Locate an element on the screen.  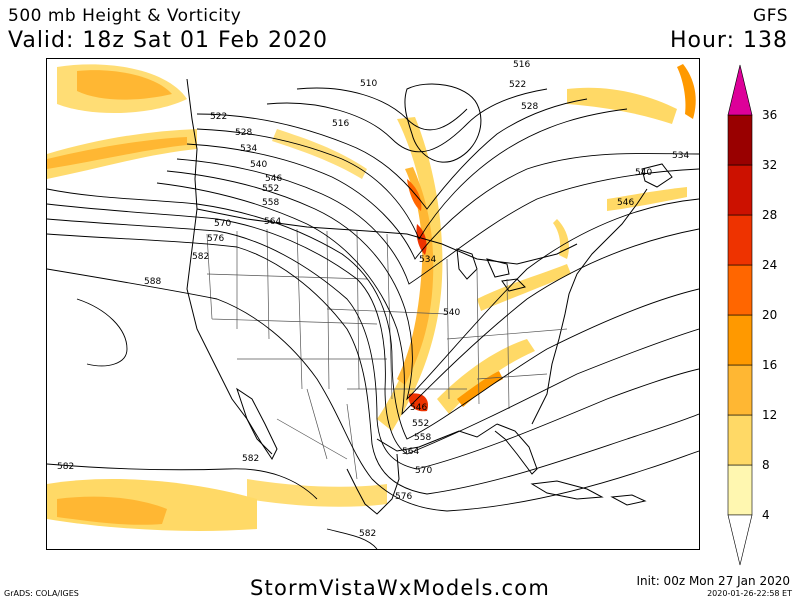
contour-label-528-ne: 528 is located at coordinates (529, 107).